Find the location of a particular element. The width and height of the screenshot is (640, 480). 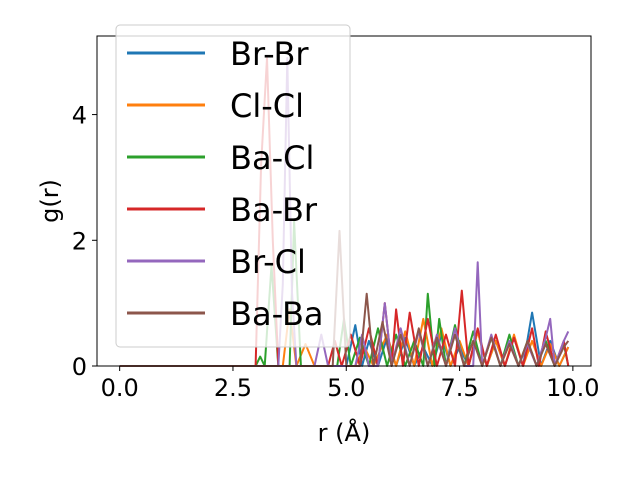

y-axis-ticks: 0 2 4 is located at coordinates (84, 241).